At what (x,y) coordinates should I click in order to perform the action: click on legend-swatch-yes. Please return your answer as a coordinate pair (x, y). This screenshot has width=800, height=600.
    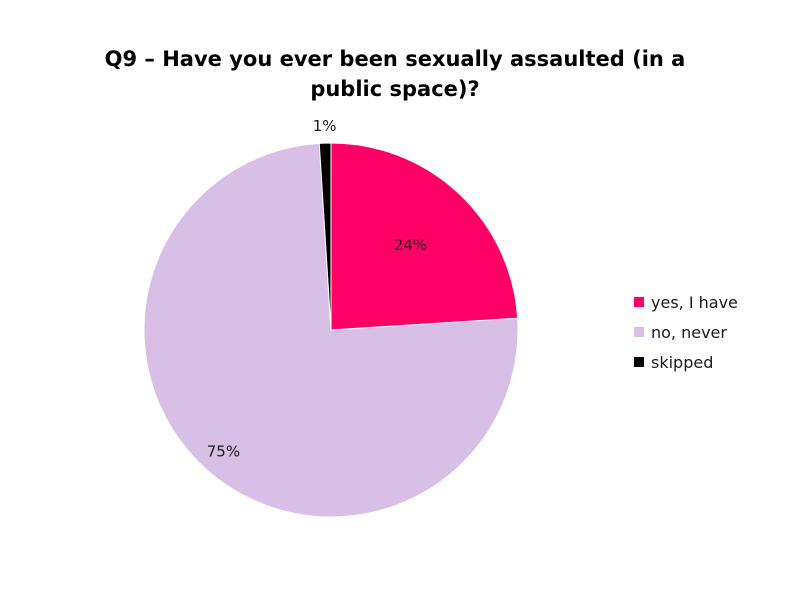
    Looking at the image, I should click on (639, 302).